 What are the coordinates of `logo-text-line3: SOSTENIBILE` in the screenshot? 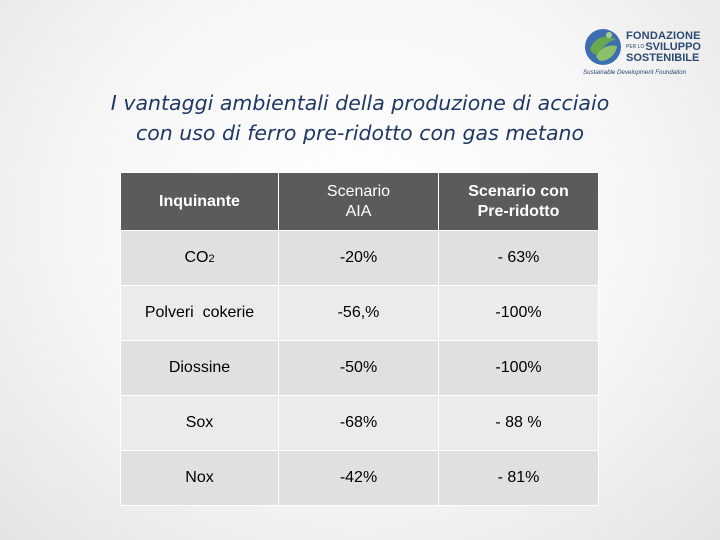 It's located at (663, 58).